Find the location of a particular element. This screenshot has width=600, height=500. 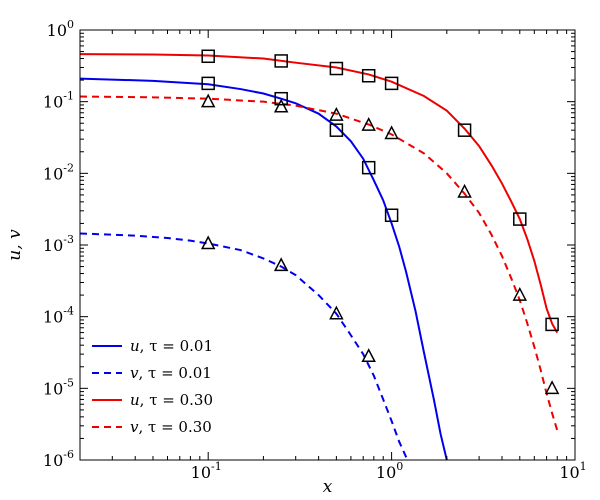

y-tick-label: 10⁻⁶ is located at coordinates (58, 459).